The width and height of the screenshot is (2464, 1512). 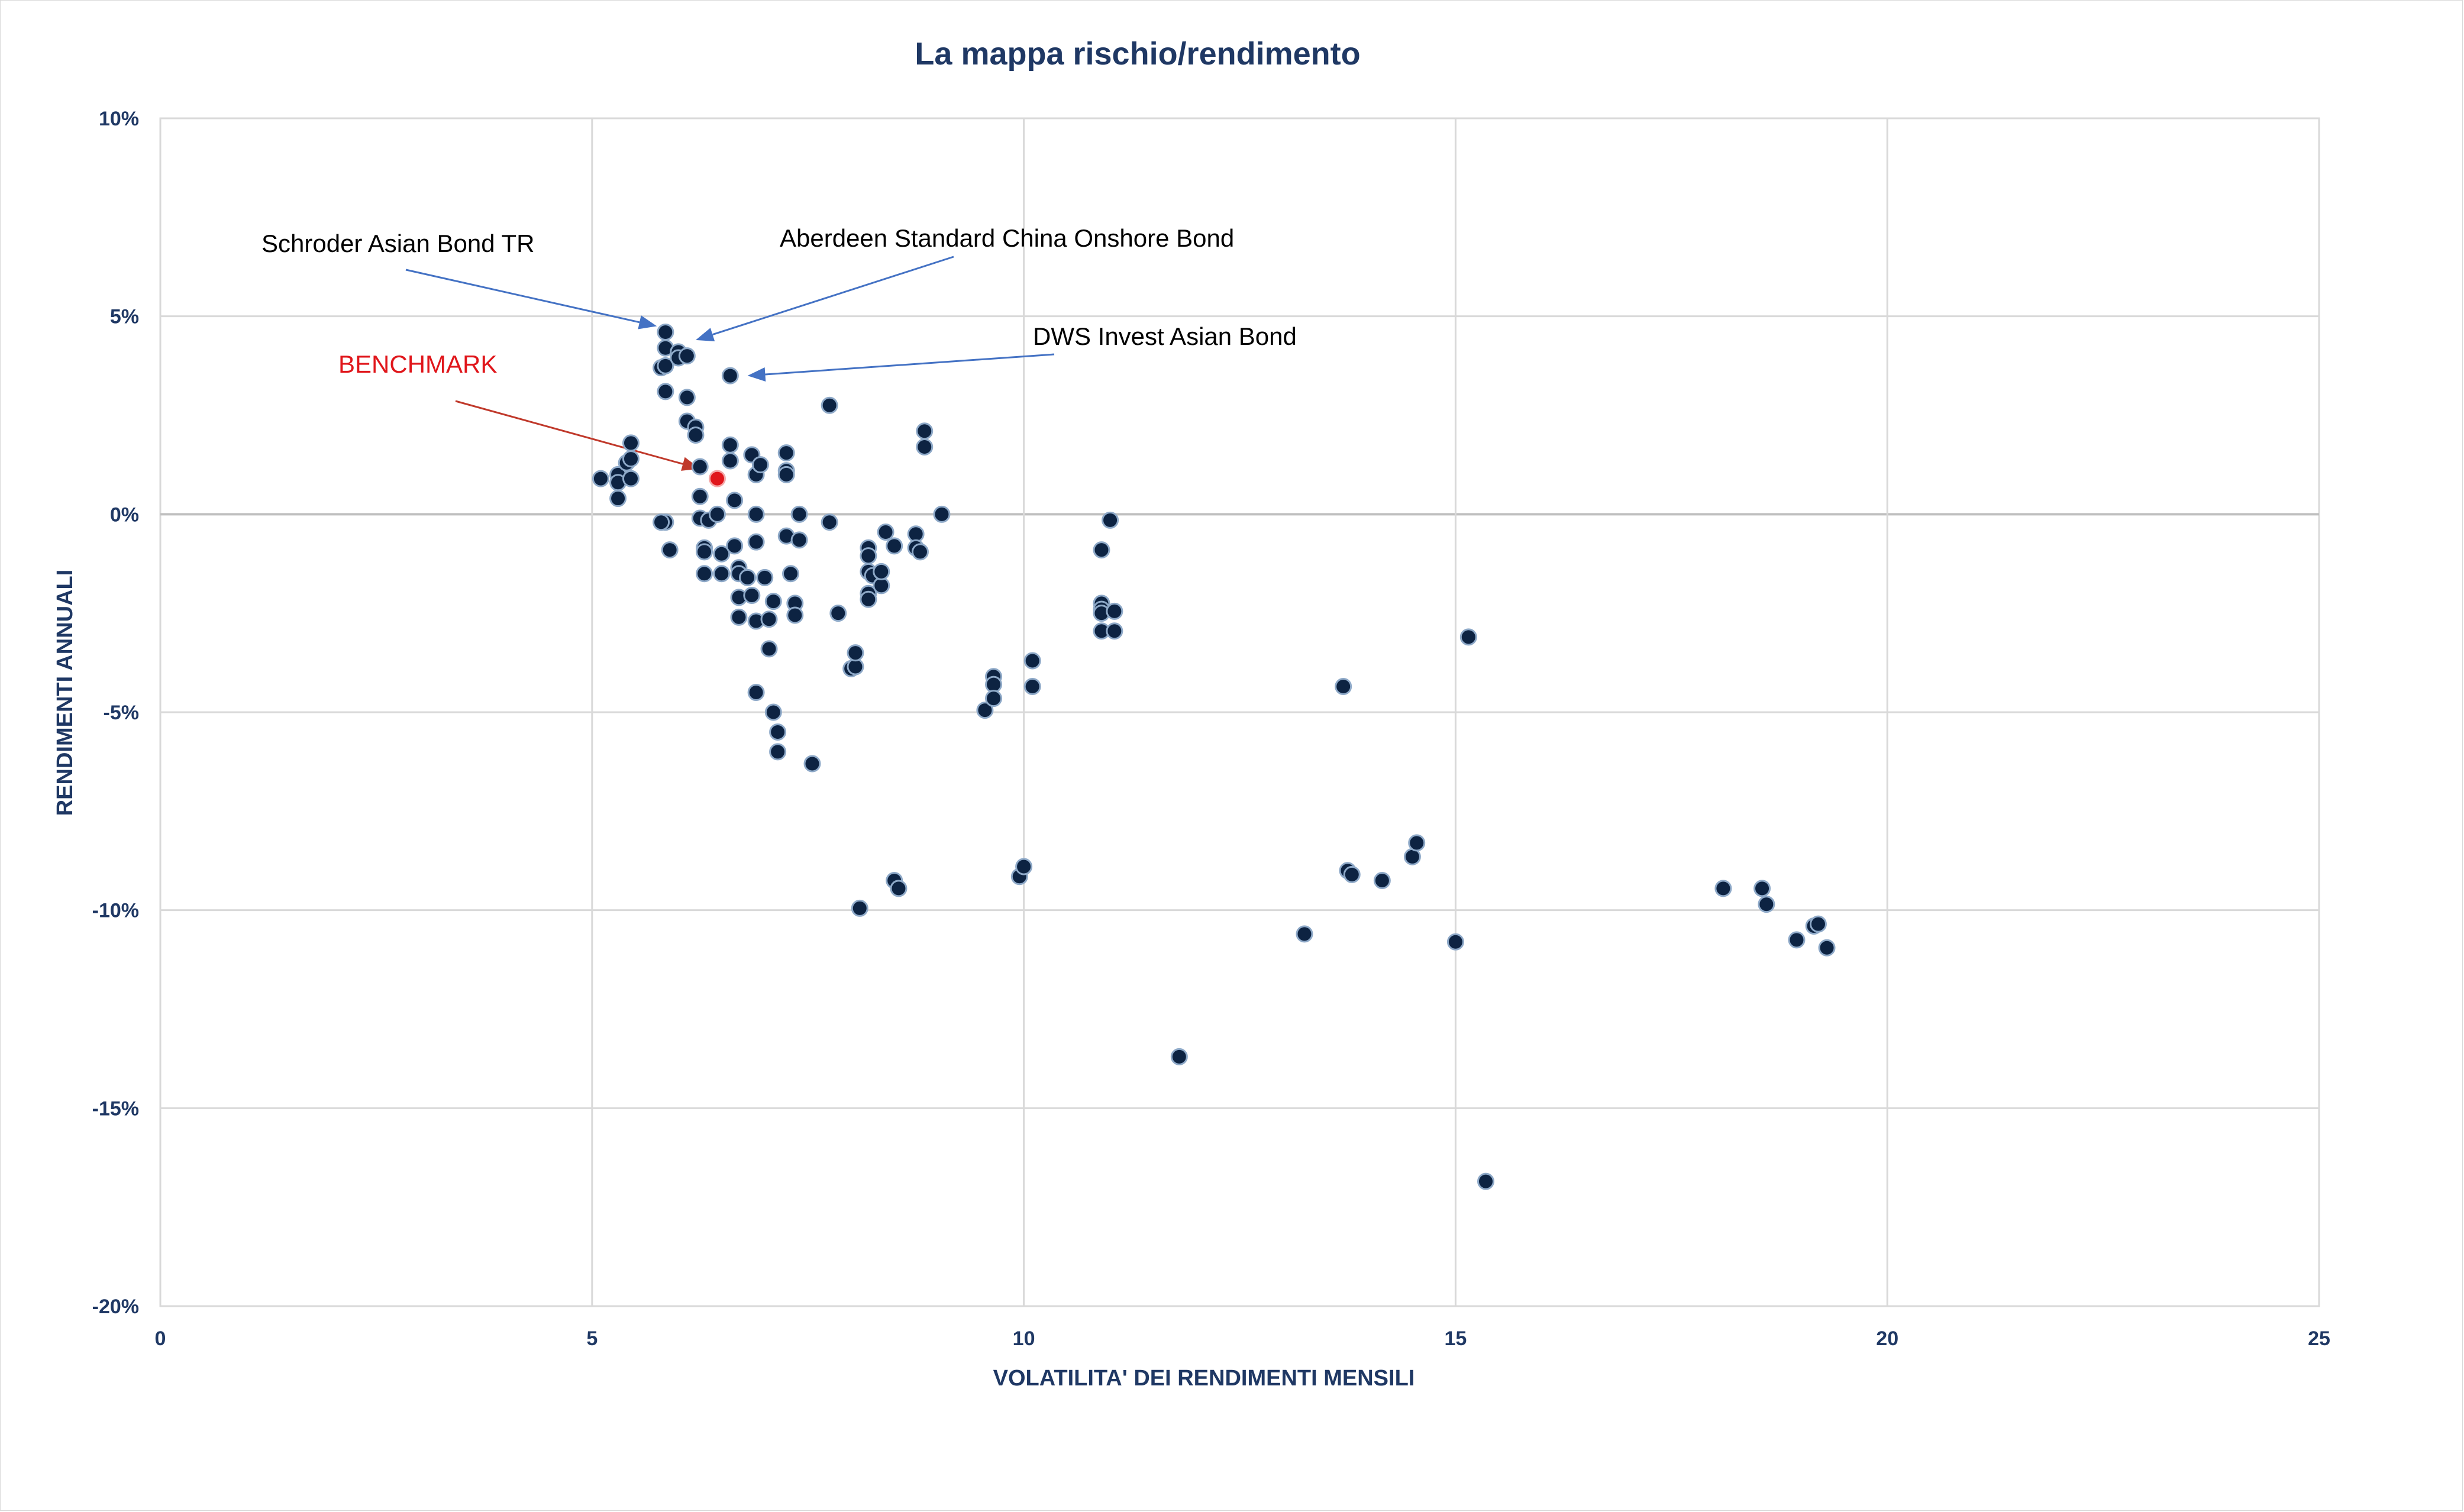 What do you see at coordinates (717, 478) in the screenshot?
I see `benchmark-point` at bounding box center [717, 478].